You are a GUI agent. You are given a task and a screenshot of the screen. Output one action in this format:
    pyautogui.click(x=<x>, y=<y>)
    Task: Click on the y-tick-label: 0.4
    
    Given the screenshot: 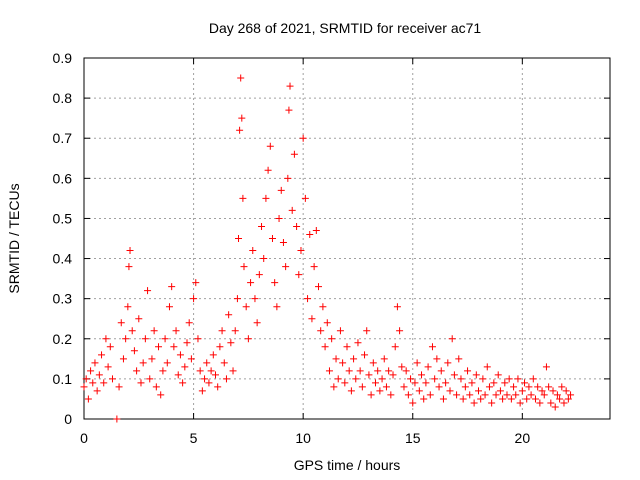 What is the action you would take?
    pyautogui.click(x=63, y=259)
    